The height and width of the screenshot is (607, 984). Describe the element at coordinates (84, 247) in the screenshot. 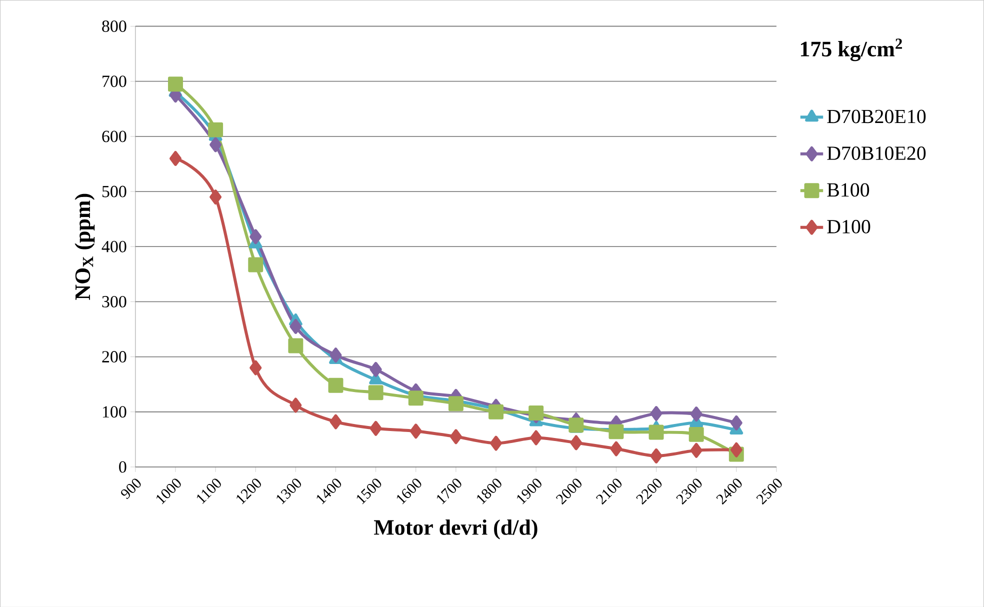

I see `y-axis-title: NO$_{X}$ (ppm)` at that location.